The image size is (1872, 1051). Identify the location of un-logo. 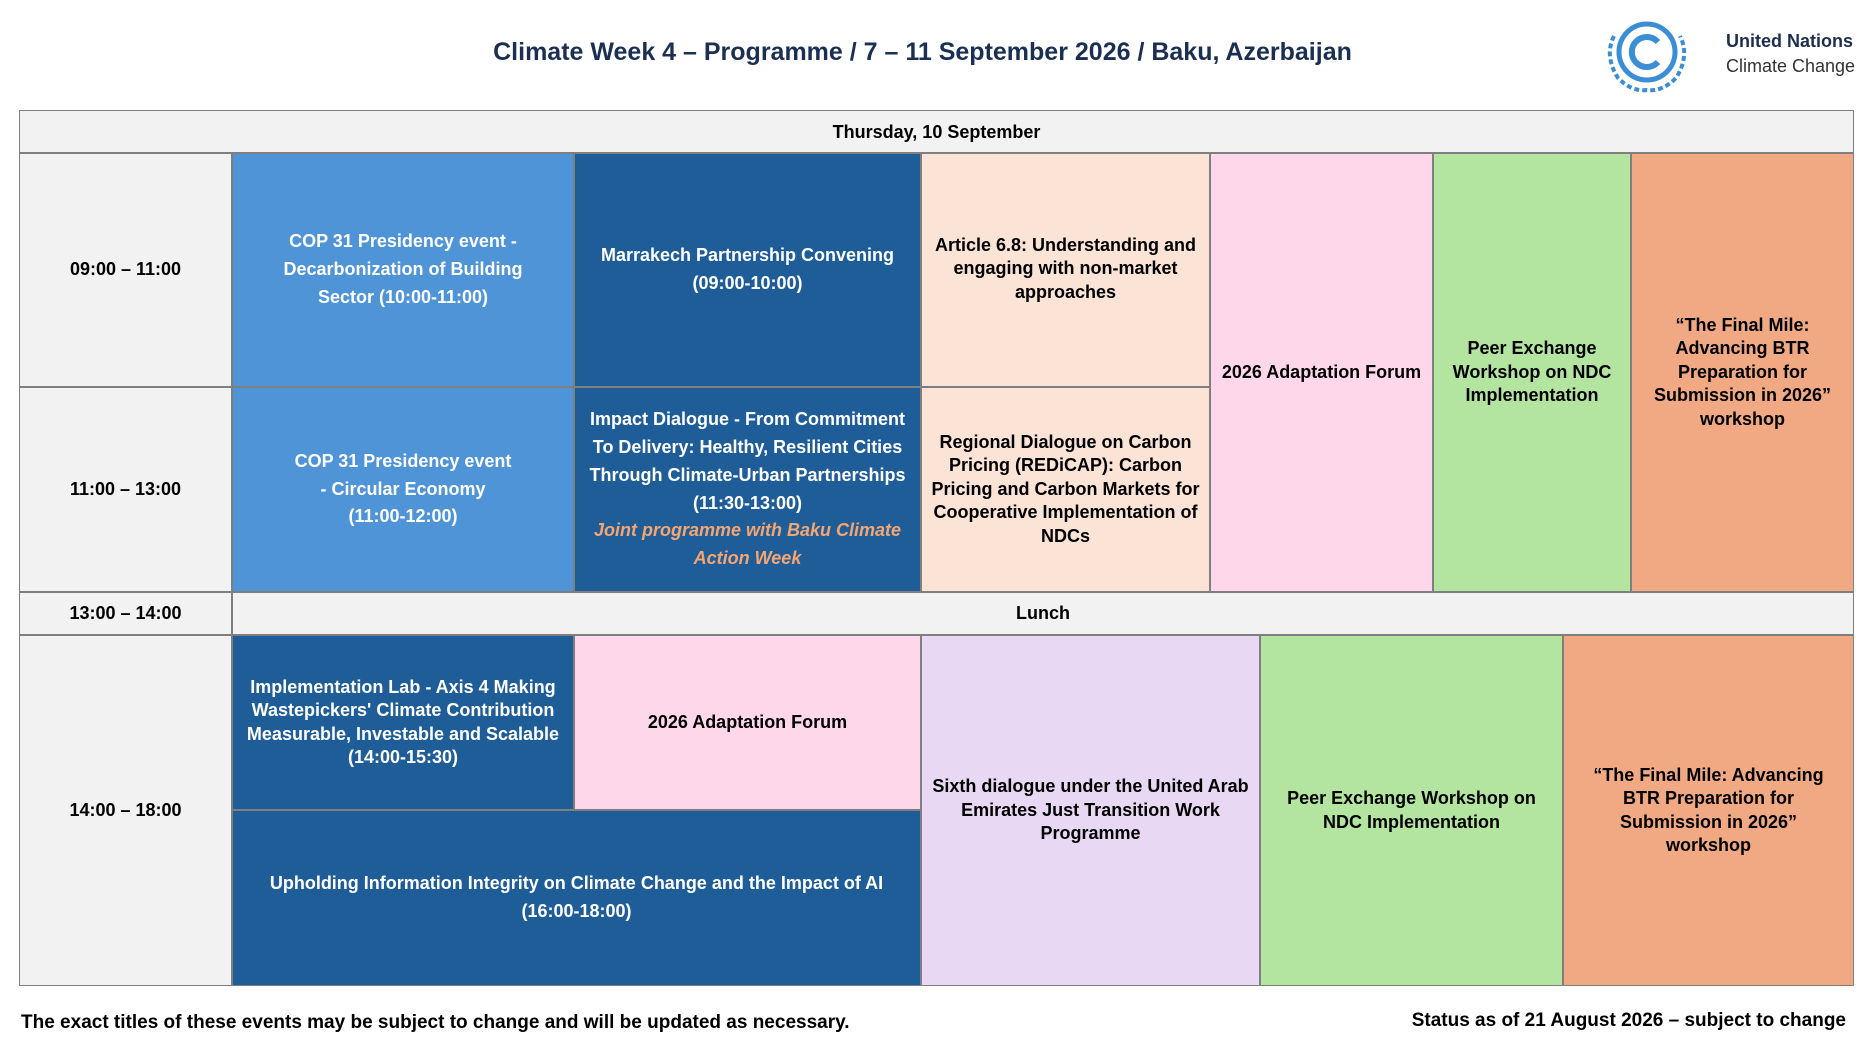
(1647, 57).